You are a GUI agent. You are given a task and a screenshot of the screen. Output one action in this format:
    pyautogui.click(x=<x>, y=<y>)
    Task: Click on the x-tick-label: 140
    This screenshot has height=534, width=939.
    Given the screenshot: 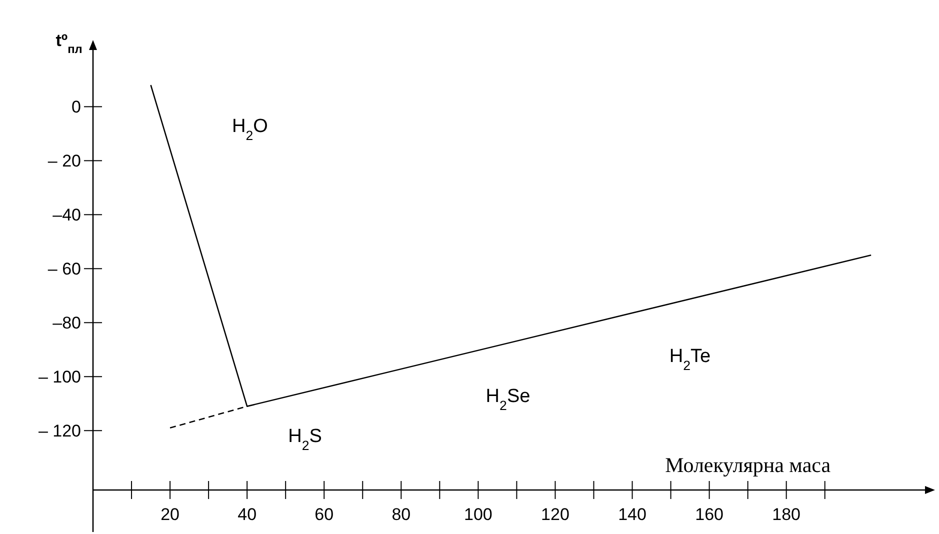 What is the action you would take?
    pyautogui.click(x=632, y=514)
    